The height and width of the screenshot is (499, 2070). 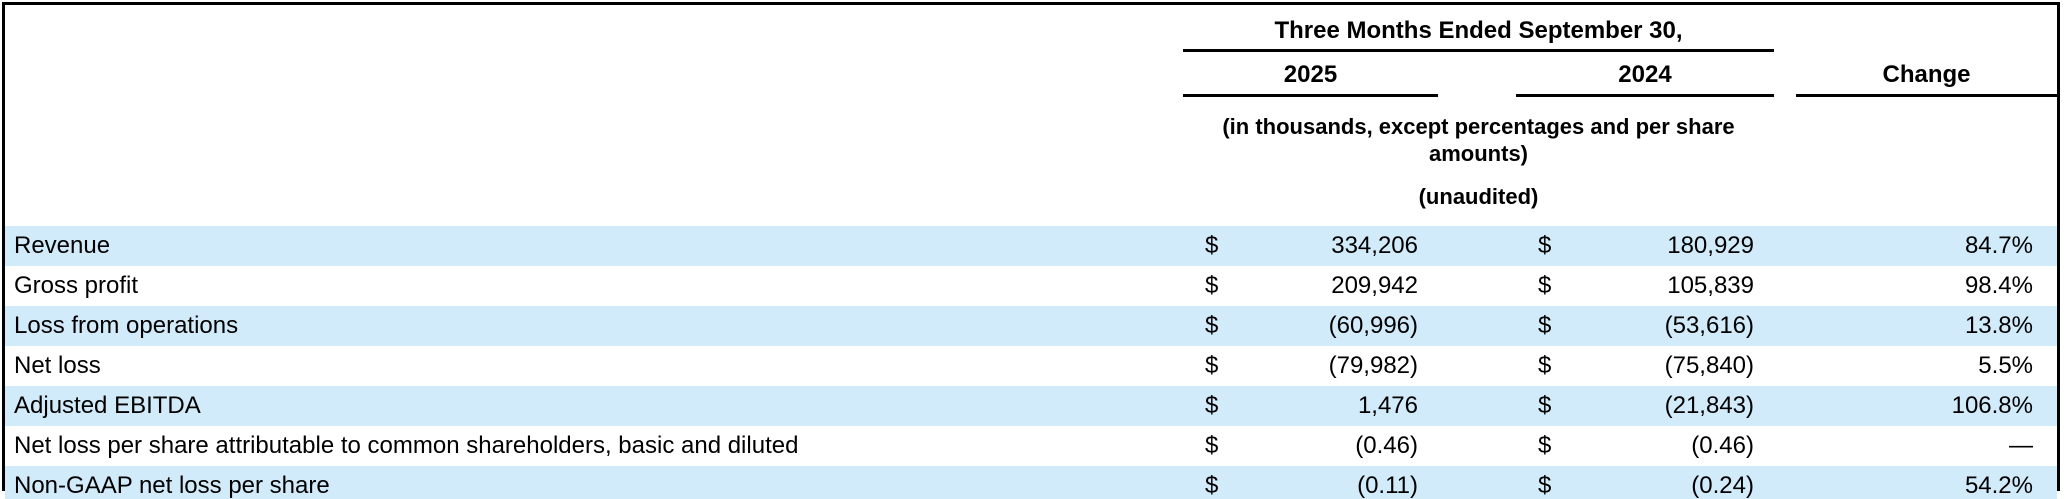 I want to click on value-2025: (79,982), so click(x=1373, y=365).